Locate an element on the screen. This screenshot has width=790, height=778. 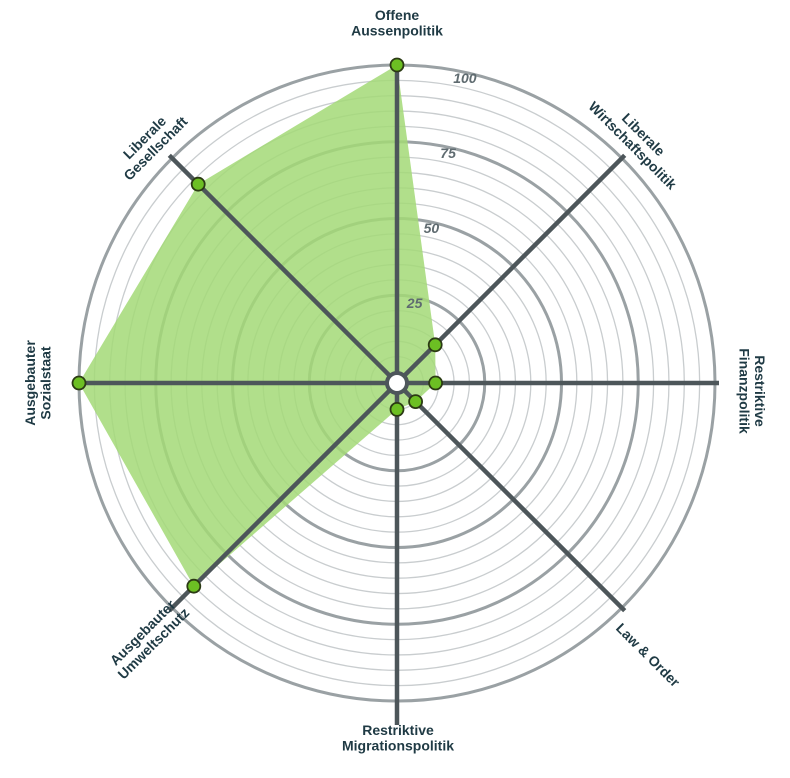
axis-label: AusgebauterUmweltschutz is located at coordinates (148, 638).